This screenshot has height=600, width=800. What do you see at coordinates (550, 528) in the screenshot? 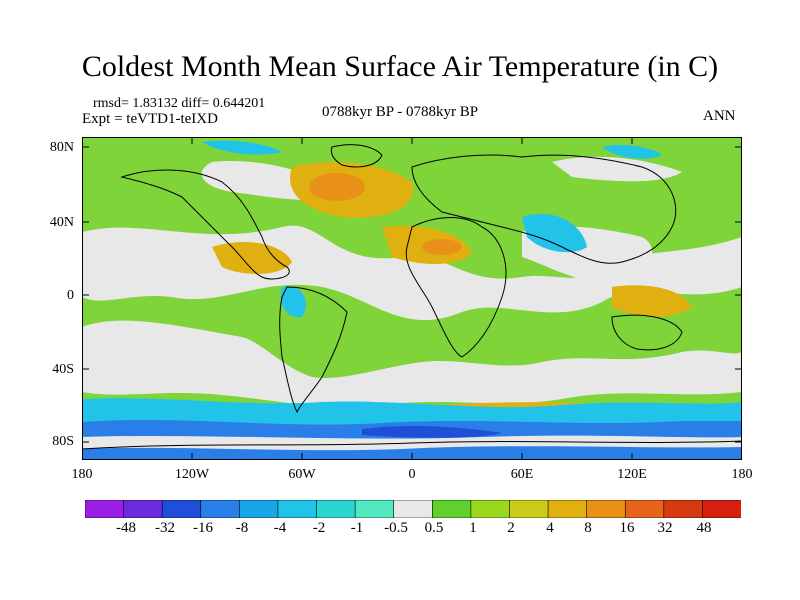
I see `legend-label: 4` at bounding box center [550, 528].